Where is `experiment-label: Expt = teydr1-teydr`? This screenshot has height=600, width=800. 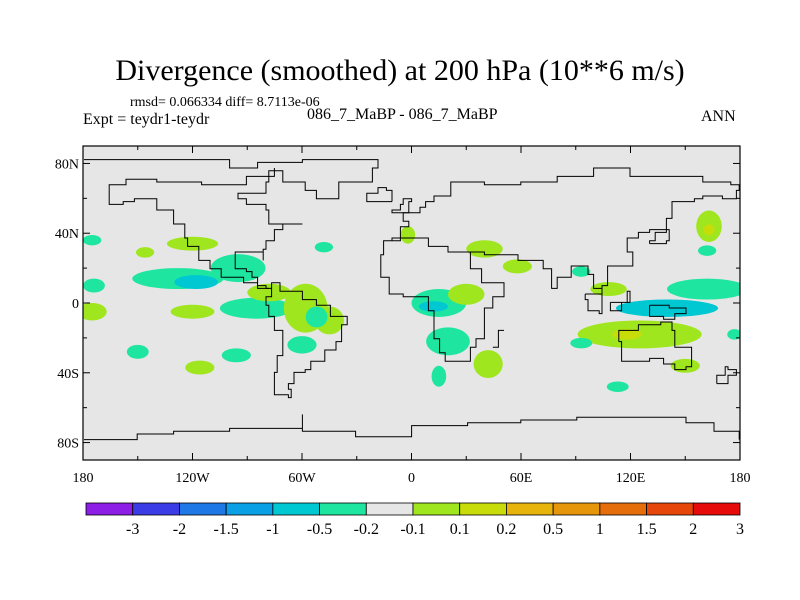 experiment-label: Expt = teydr1-teydr is located at coordinates (146, 119).